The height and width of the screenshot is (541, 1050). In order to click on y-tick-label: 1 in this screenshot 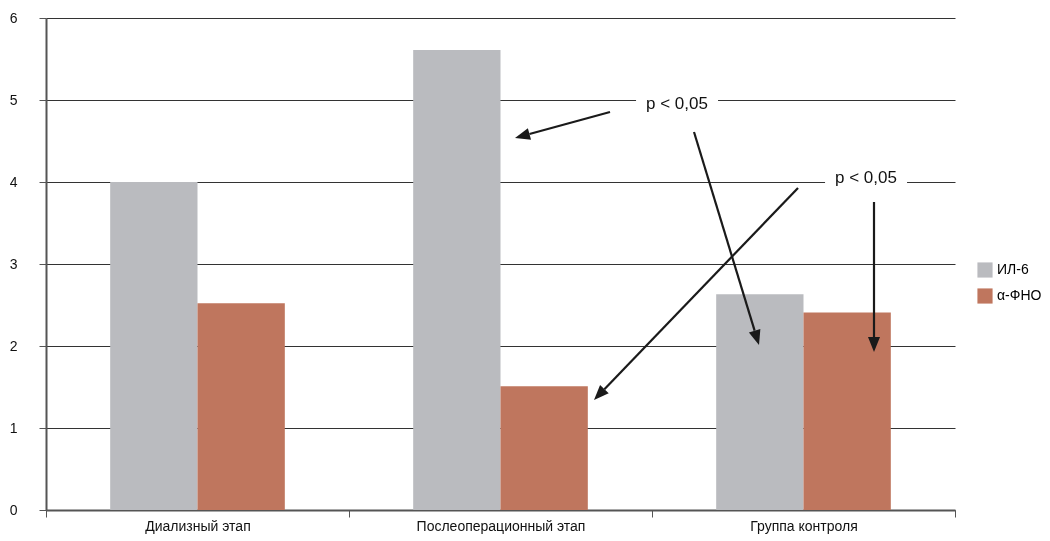, I will do `click(13, 427)`.